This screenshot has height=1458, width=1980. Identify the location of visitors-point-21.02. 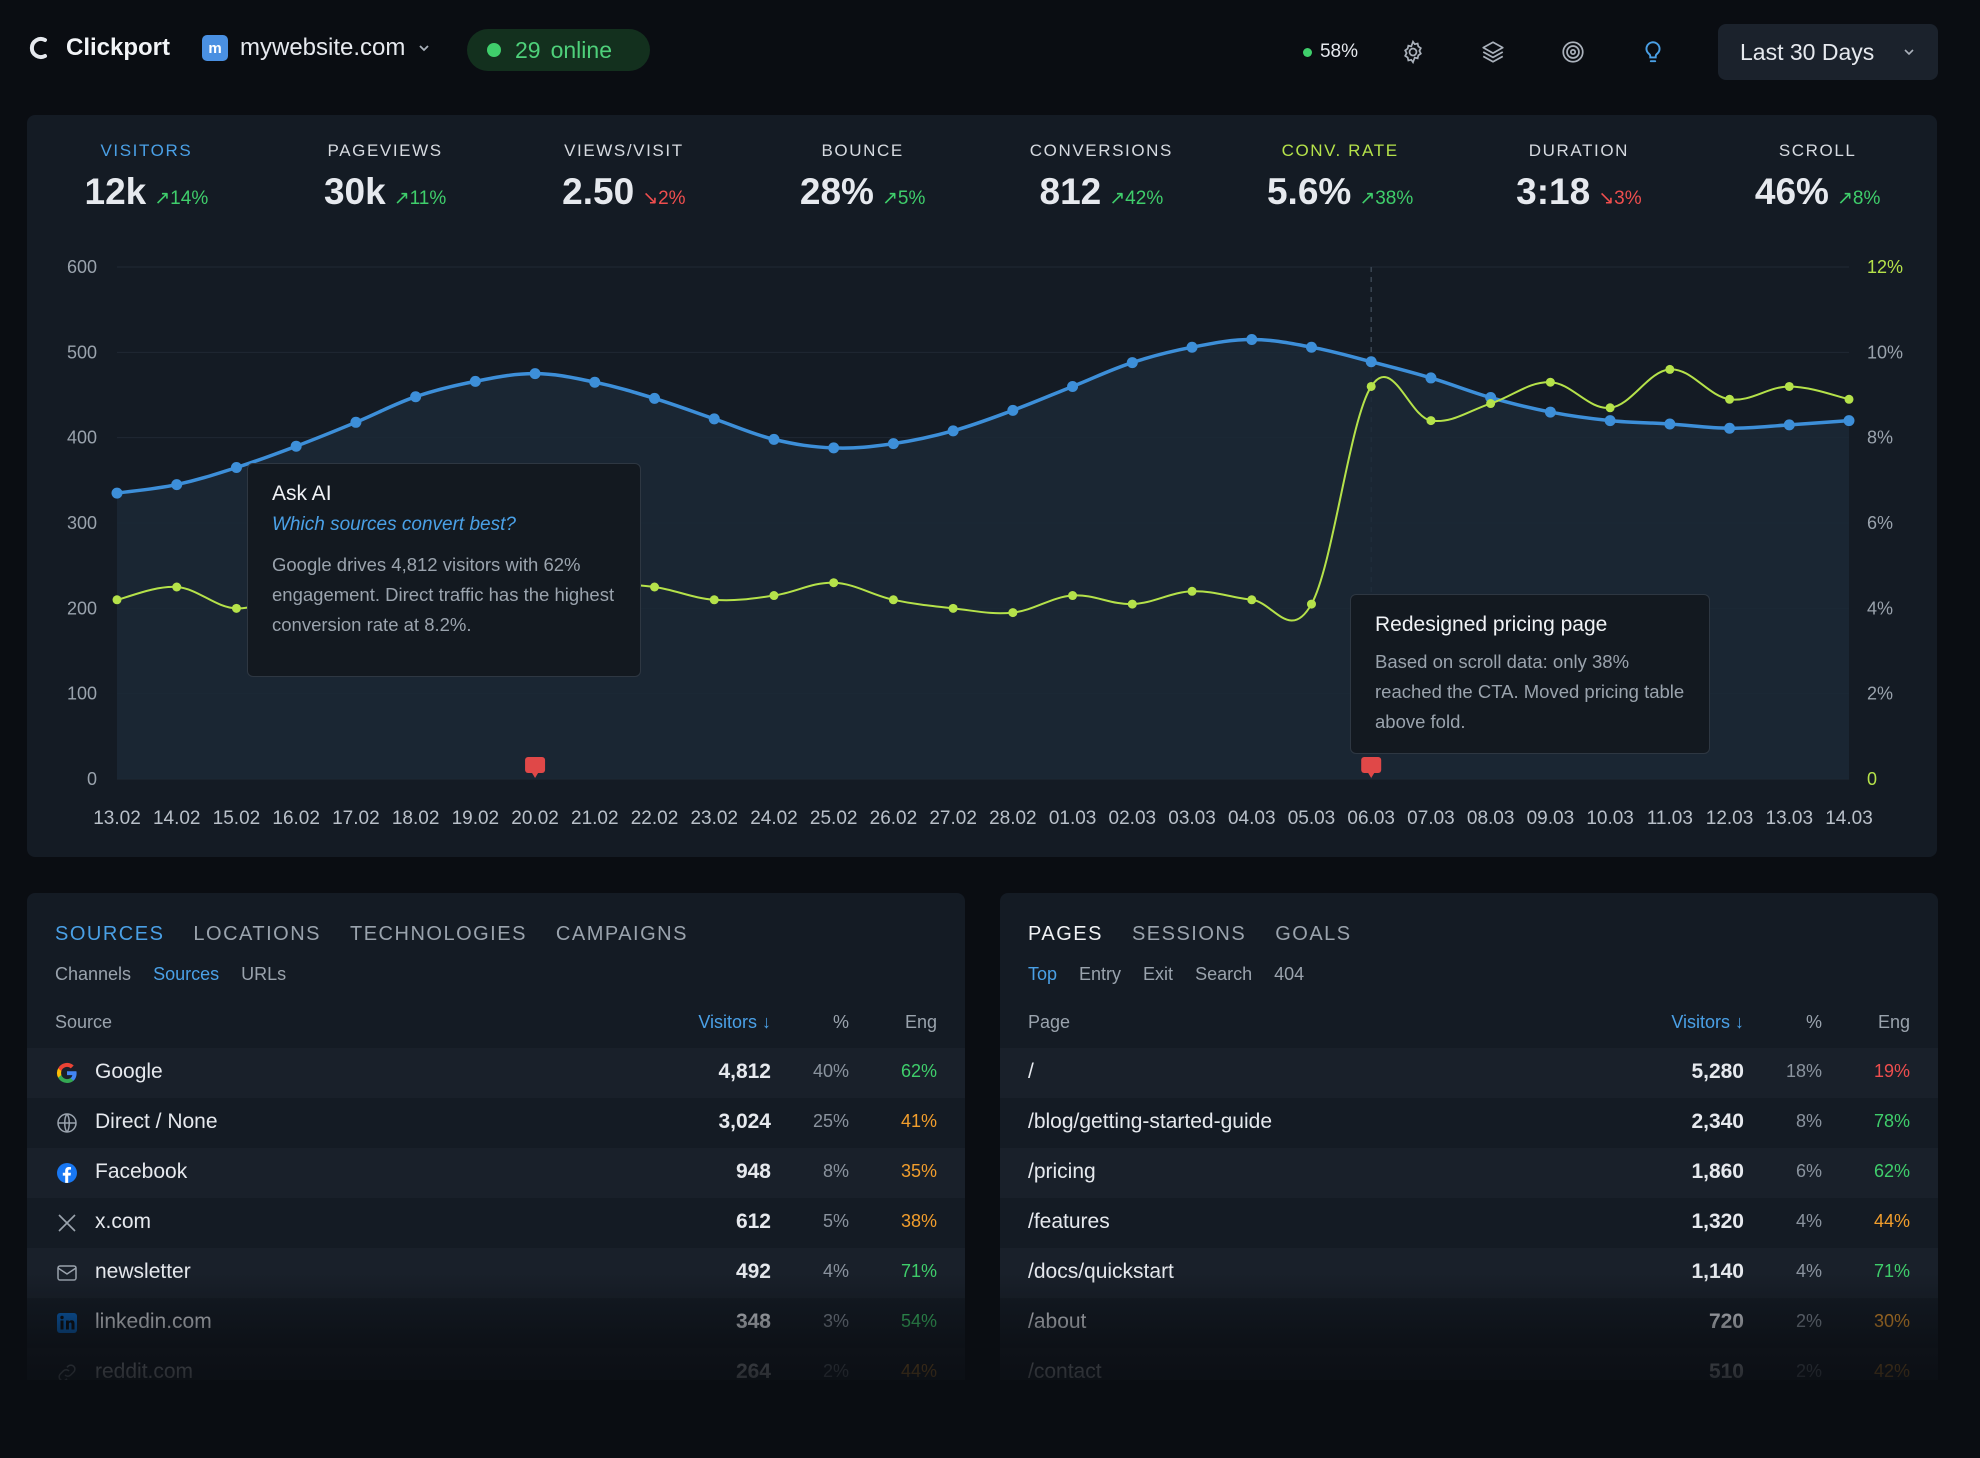
(595, 382).